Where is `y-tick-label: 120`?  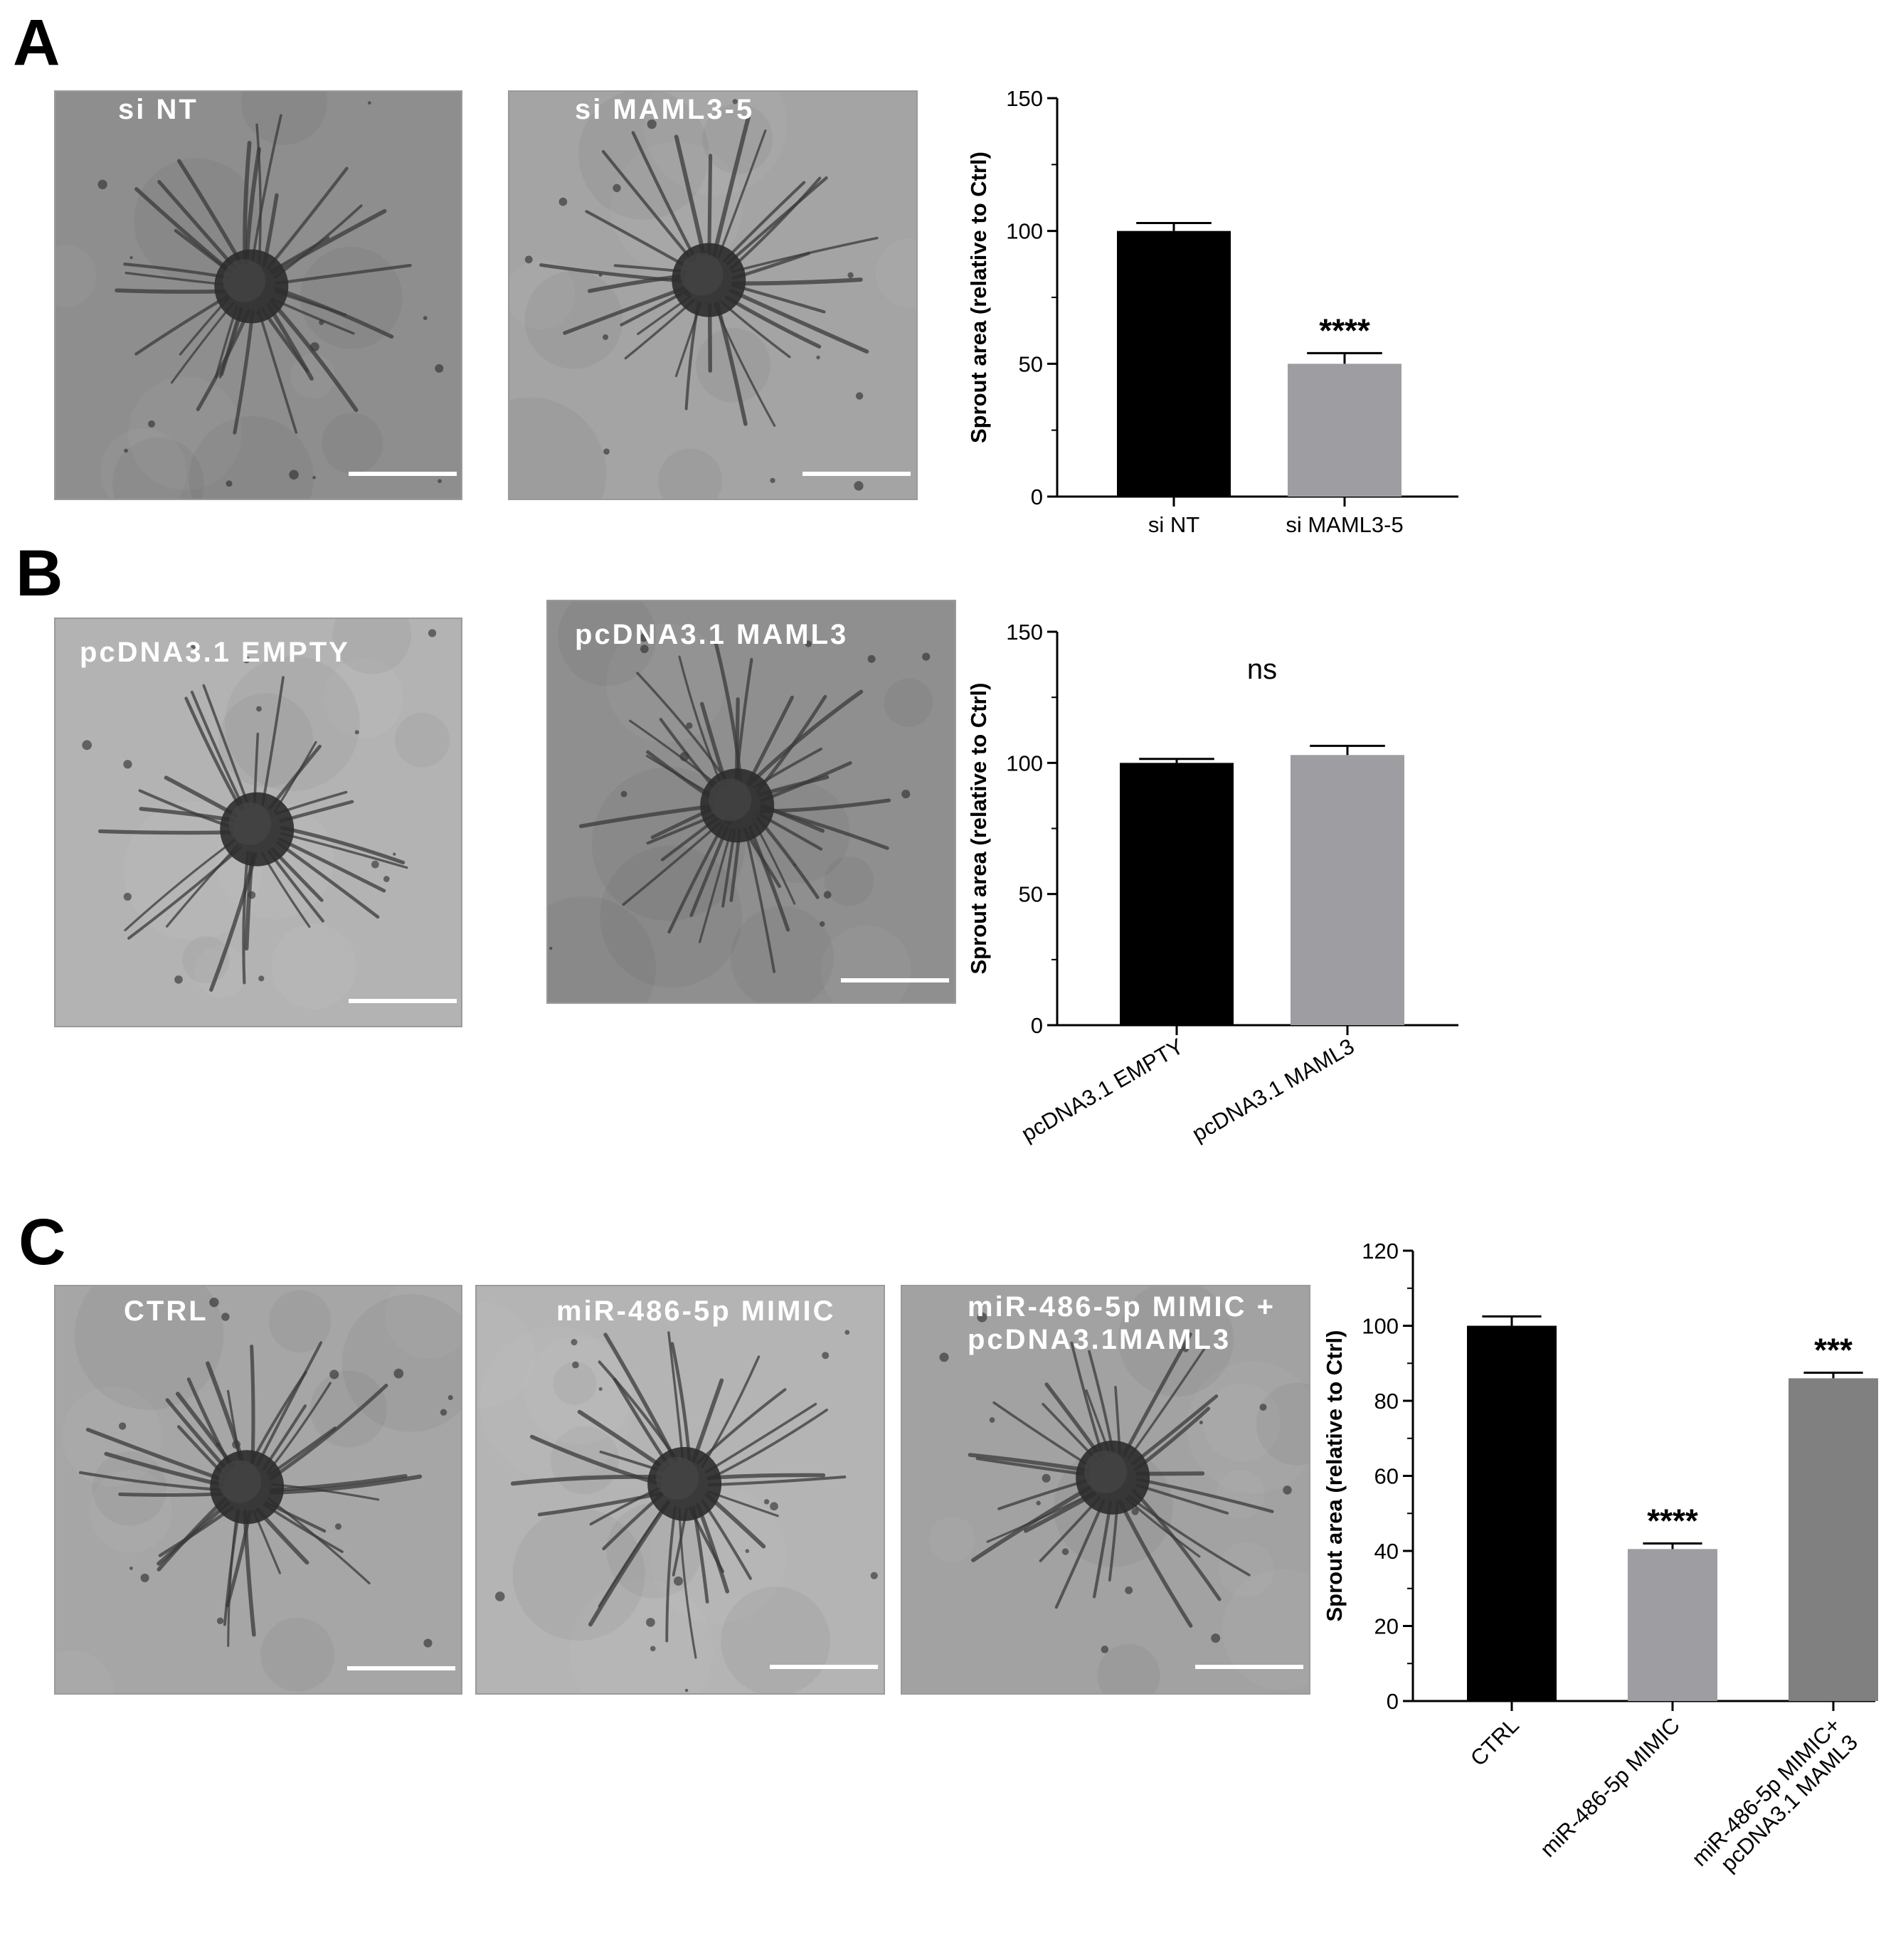
y-tick-label: 120 is located at coordinates (1380, 1251).